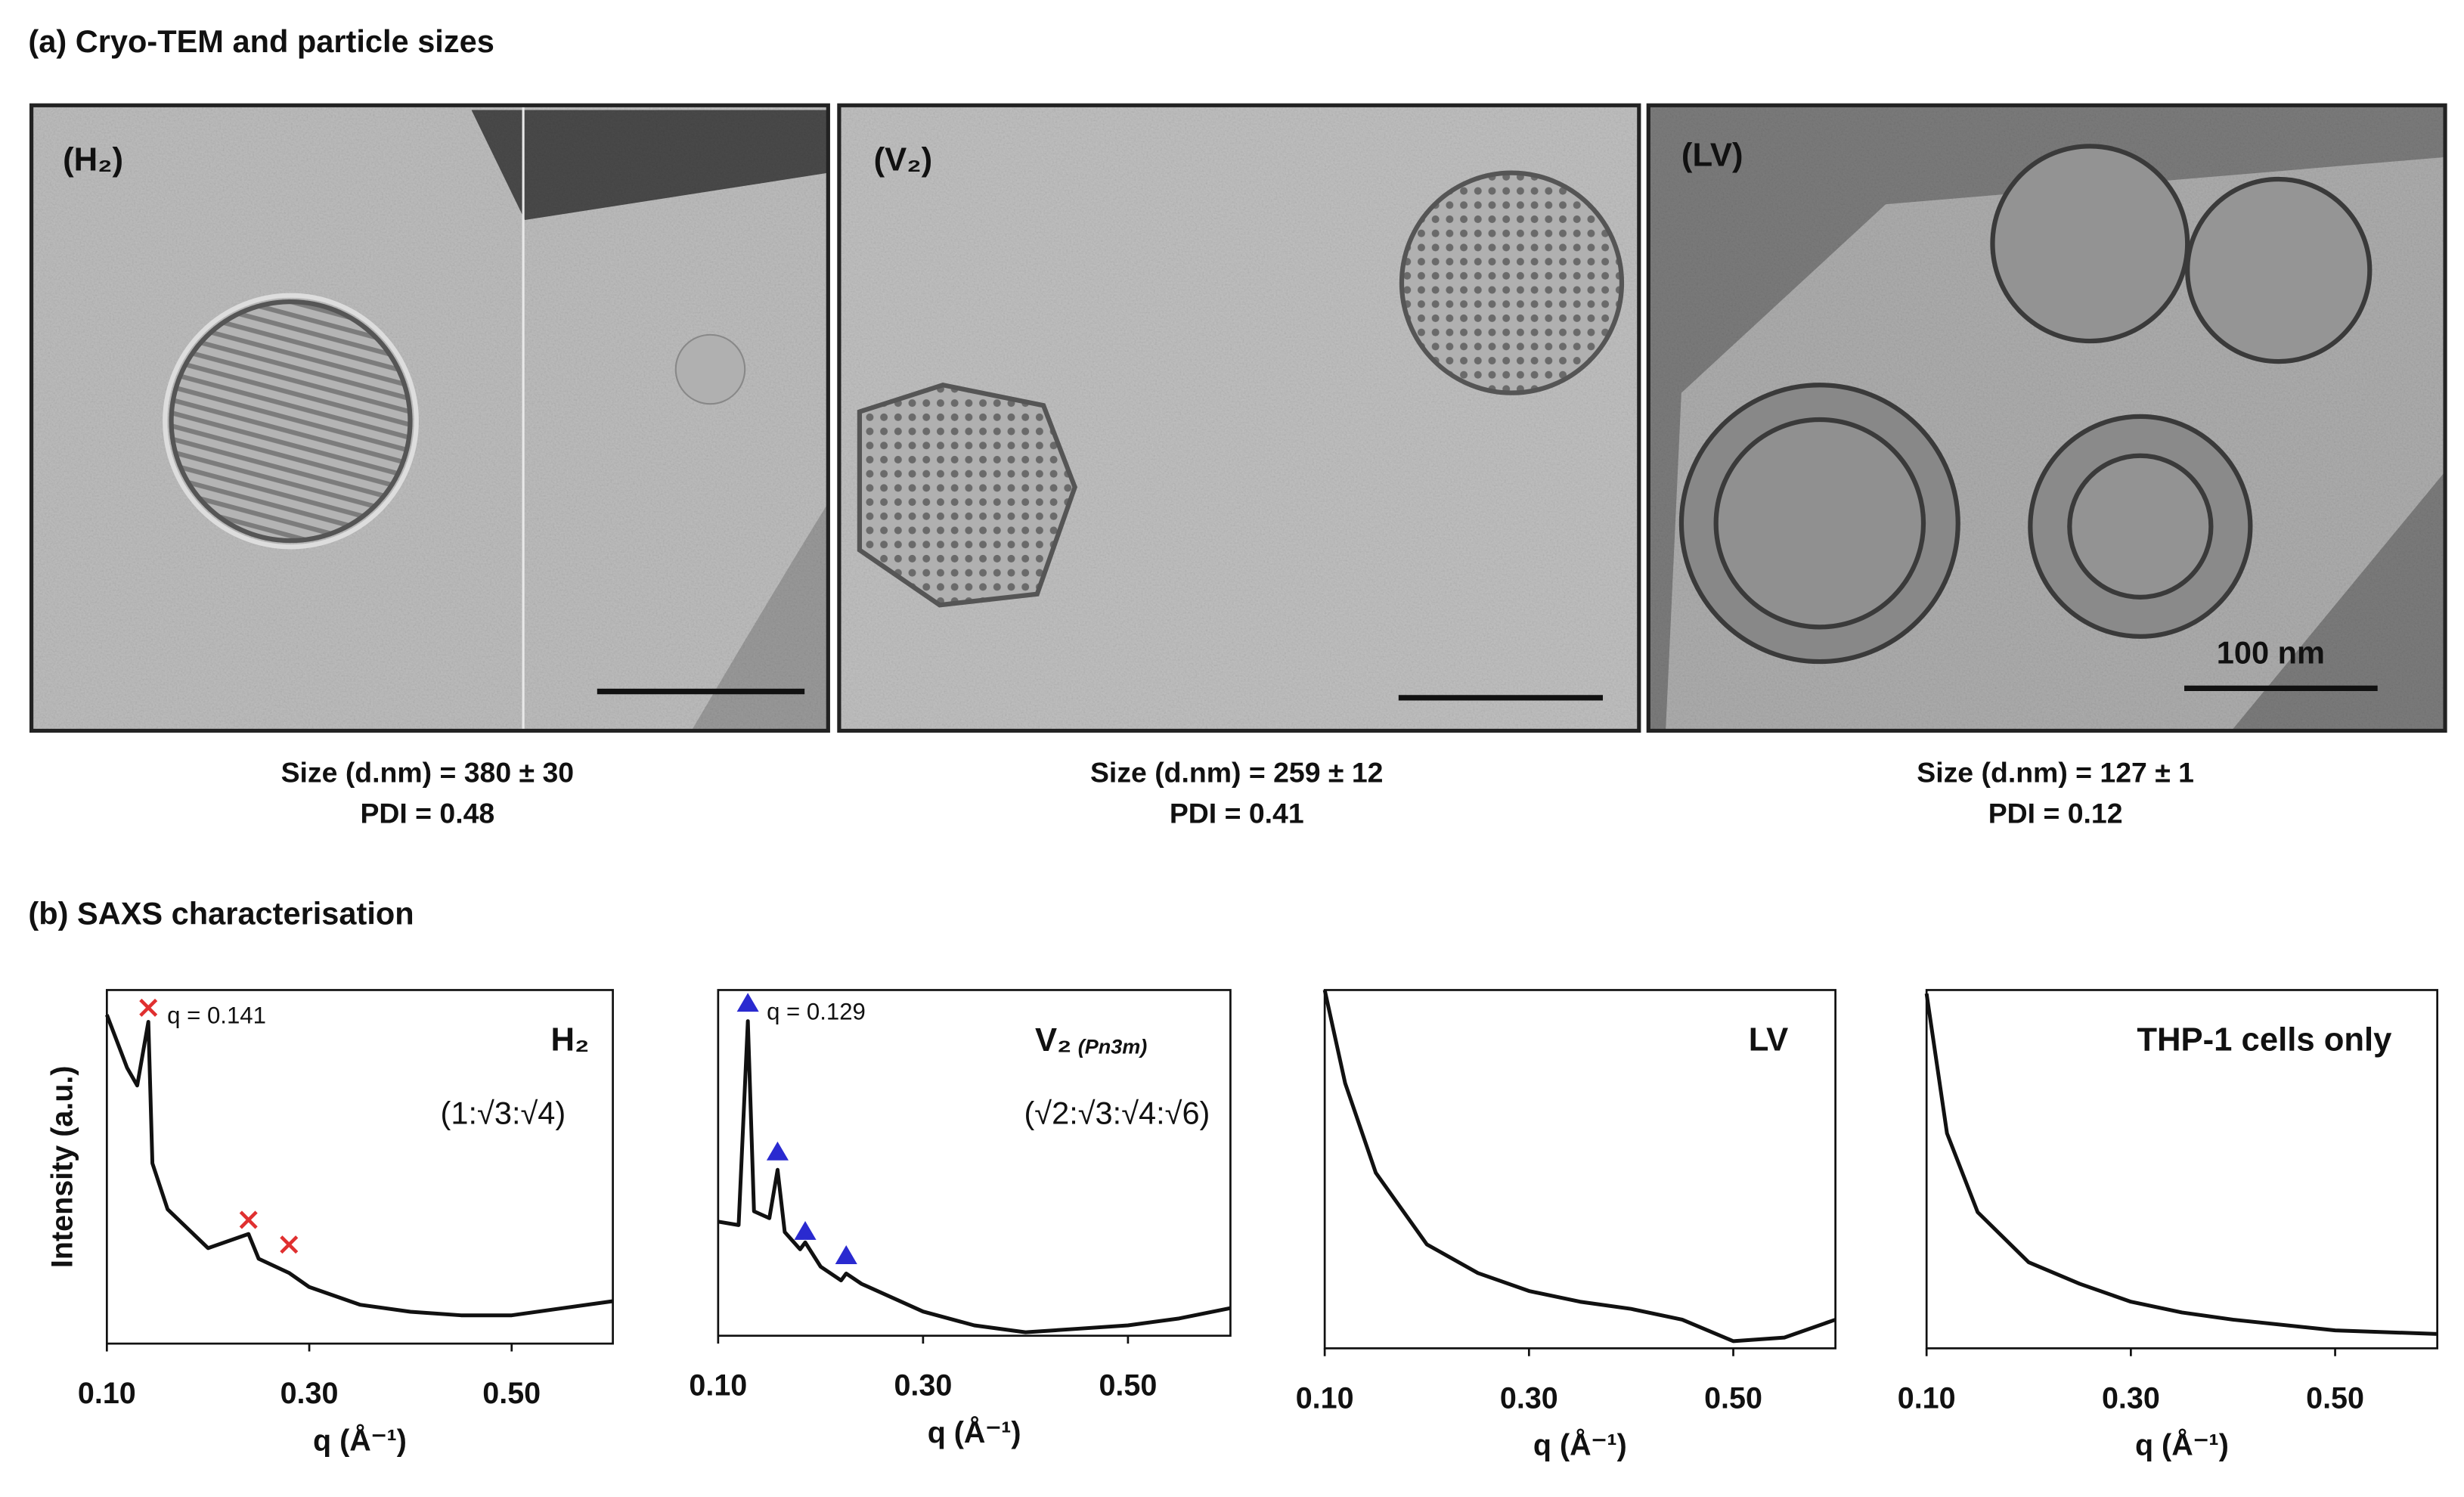  I want to click on pdi-caption: PDI = 0.41, so click(1237, 813).